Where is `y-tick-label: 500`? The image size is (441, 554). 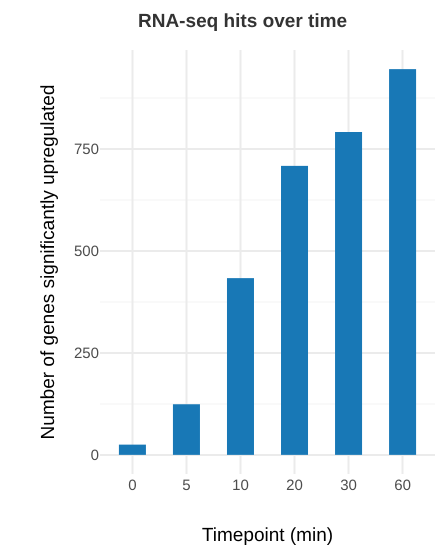 y-tick-label: 500 is located at coordinates (86, 251).